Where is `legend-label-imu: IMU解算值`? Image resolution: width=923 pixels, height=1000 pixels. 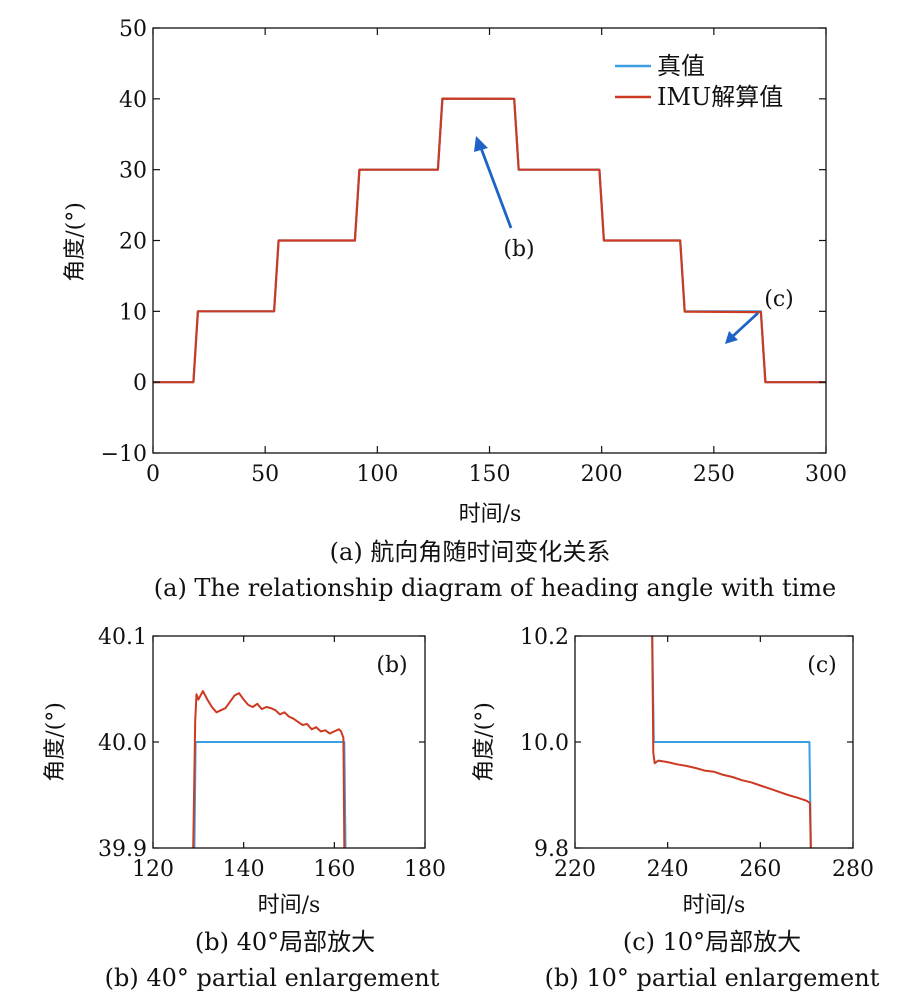
legend-label-imu: IMU解算值 is located at coordinates (720, 97).